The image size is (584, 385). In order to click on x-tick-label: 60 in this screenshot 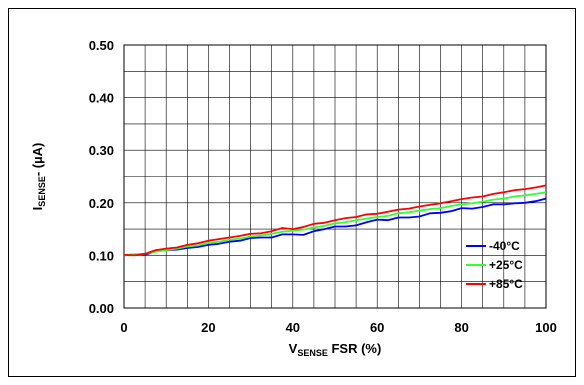, I will do `click(377, 327)`.